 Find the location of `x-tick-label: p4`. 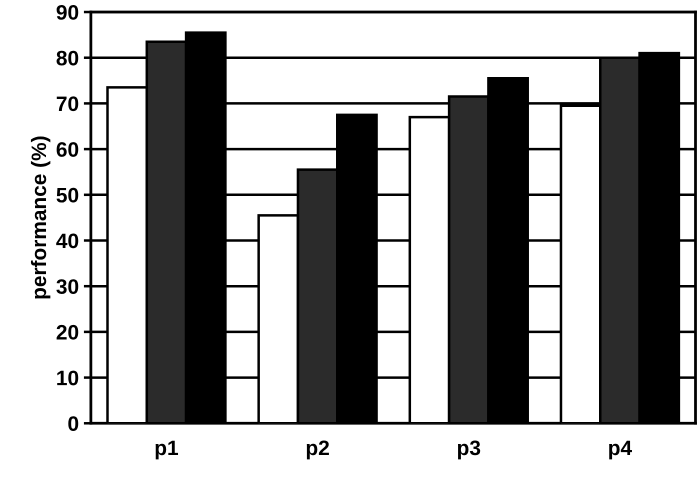

x-tick-label: p4 is located at coordinates (620, 450).